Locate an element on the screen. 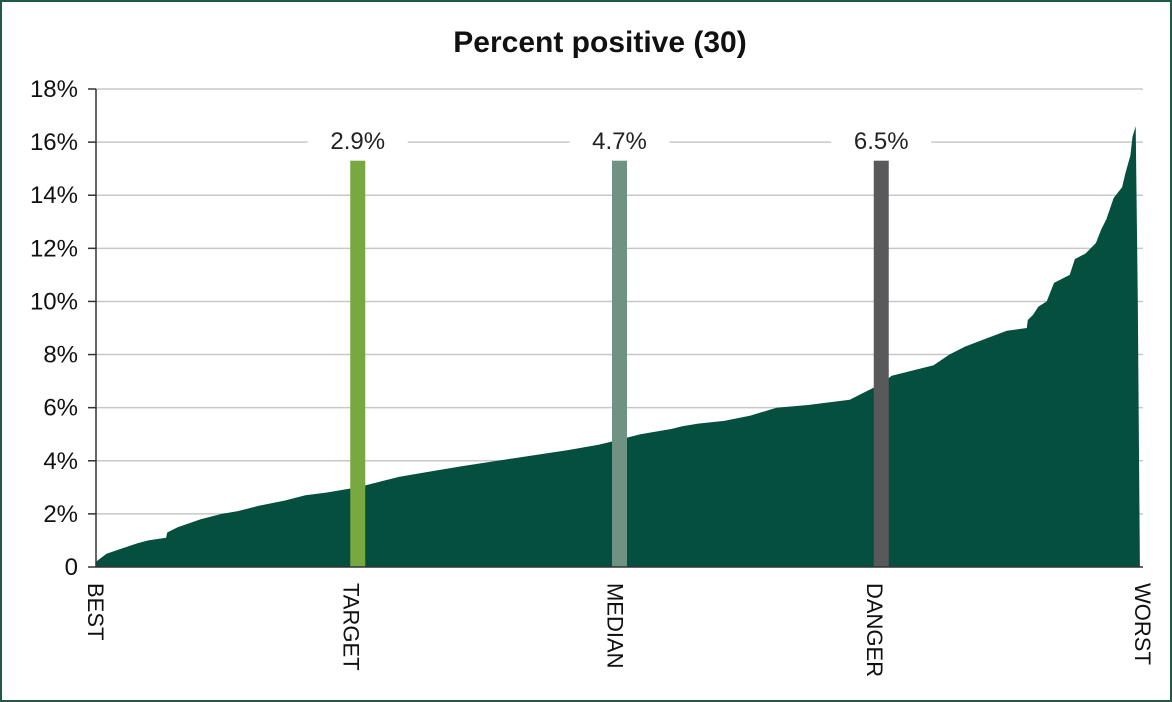 The image size is (1172, 702). x-label-median: MEDIAN is located at coordinates (614, 626).